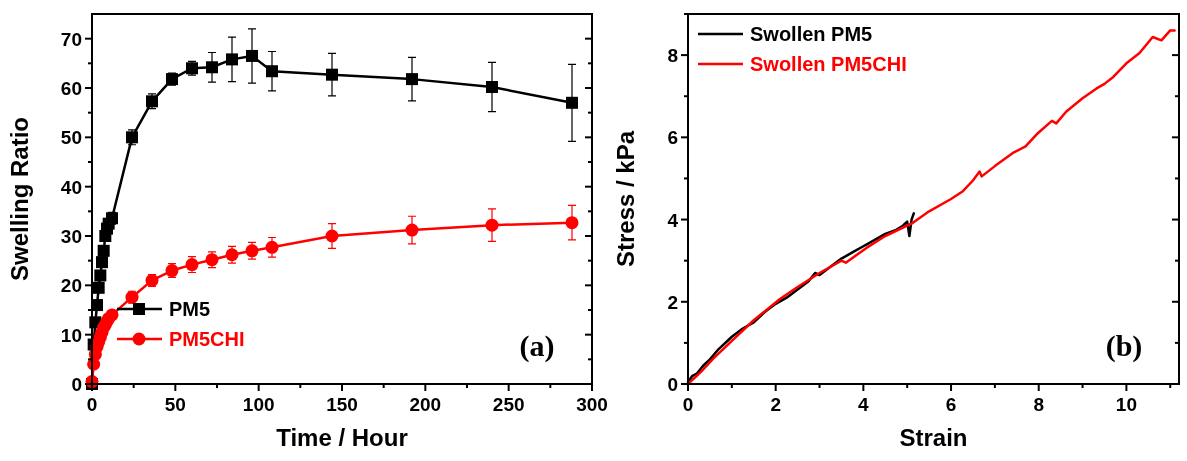  What do you see at coordinates (811, 34) in the screenshot?
I see `legend-label: Swollen PM5` at bounding box center [811, 34].